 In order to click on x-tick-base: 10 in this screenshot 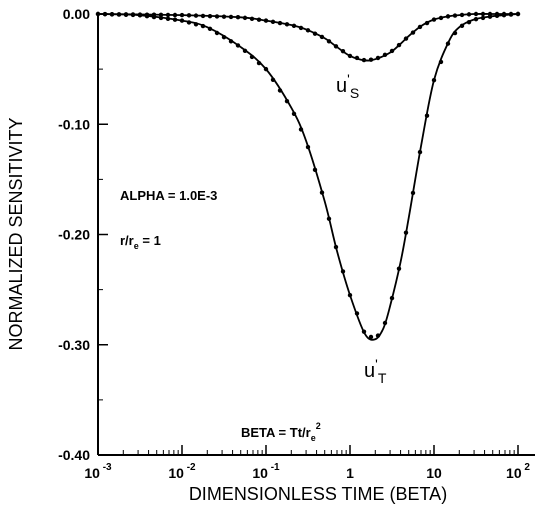, I will do `click(176, 473)`.